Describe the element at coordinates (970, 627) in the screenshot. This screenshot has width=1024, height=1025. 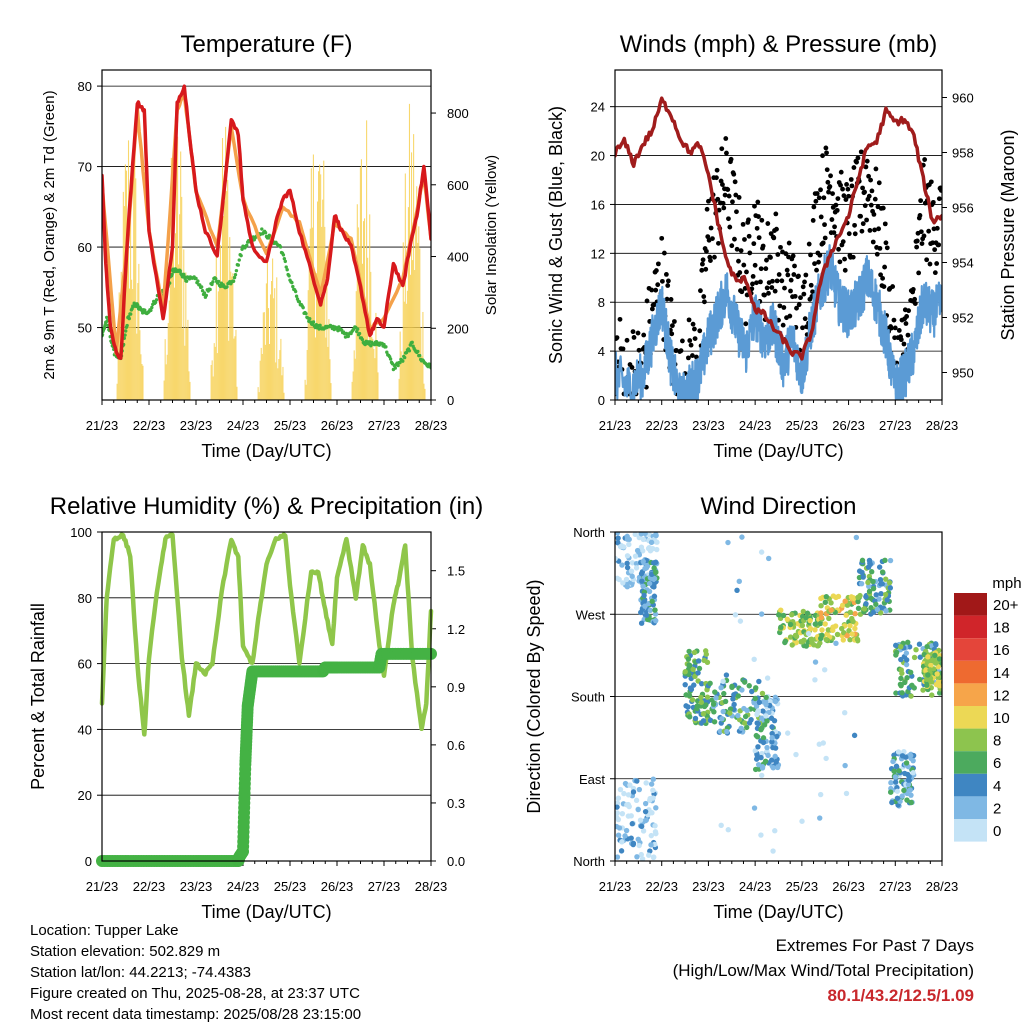
I see `speed-legend-swatch` at that location.